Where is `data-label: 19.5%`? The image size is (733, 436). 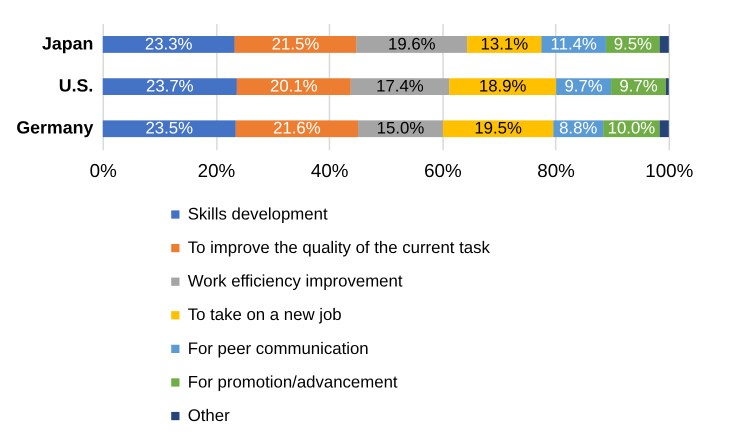
data-label: 19.5% is located at coordinates (498, 128).